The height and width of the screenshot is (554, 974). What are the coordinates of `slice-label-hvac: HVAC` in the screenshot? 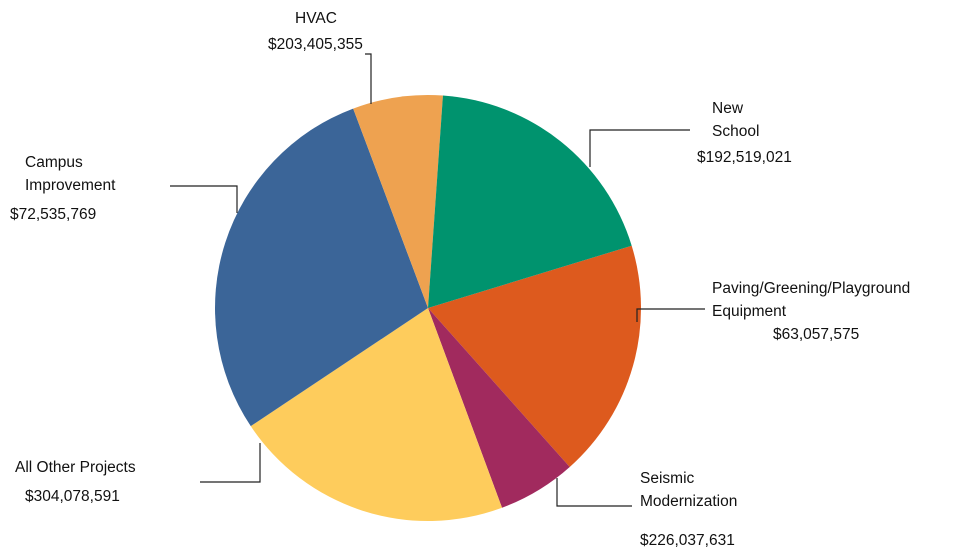 It's located at (316, 18).